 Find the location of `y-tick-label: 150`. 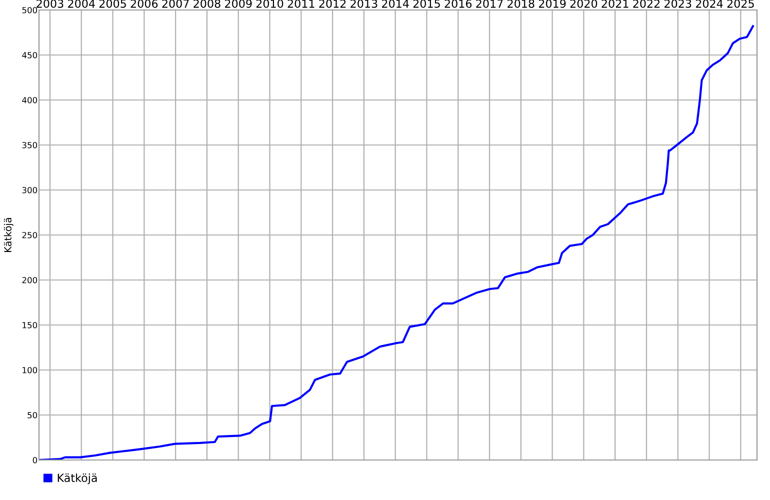

y-tick-label: 150 is located at coordinates (30, 325).